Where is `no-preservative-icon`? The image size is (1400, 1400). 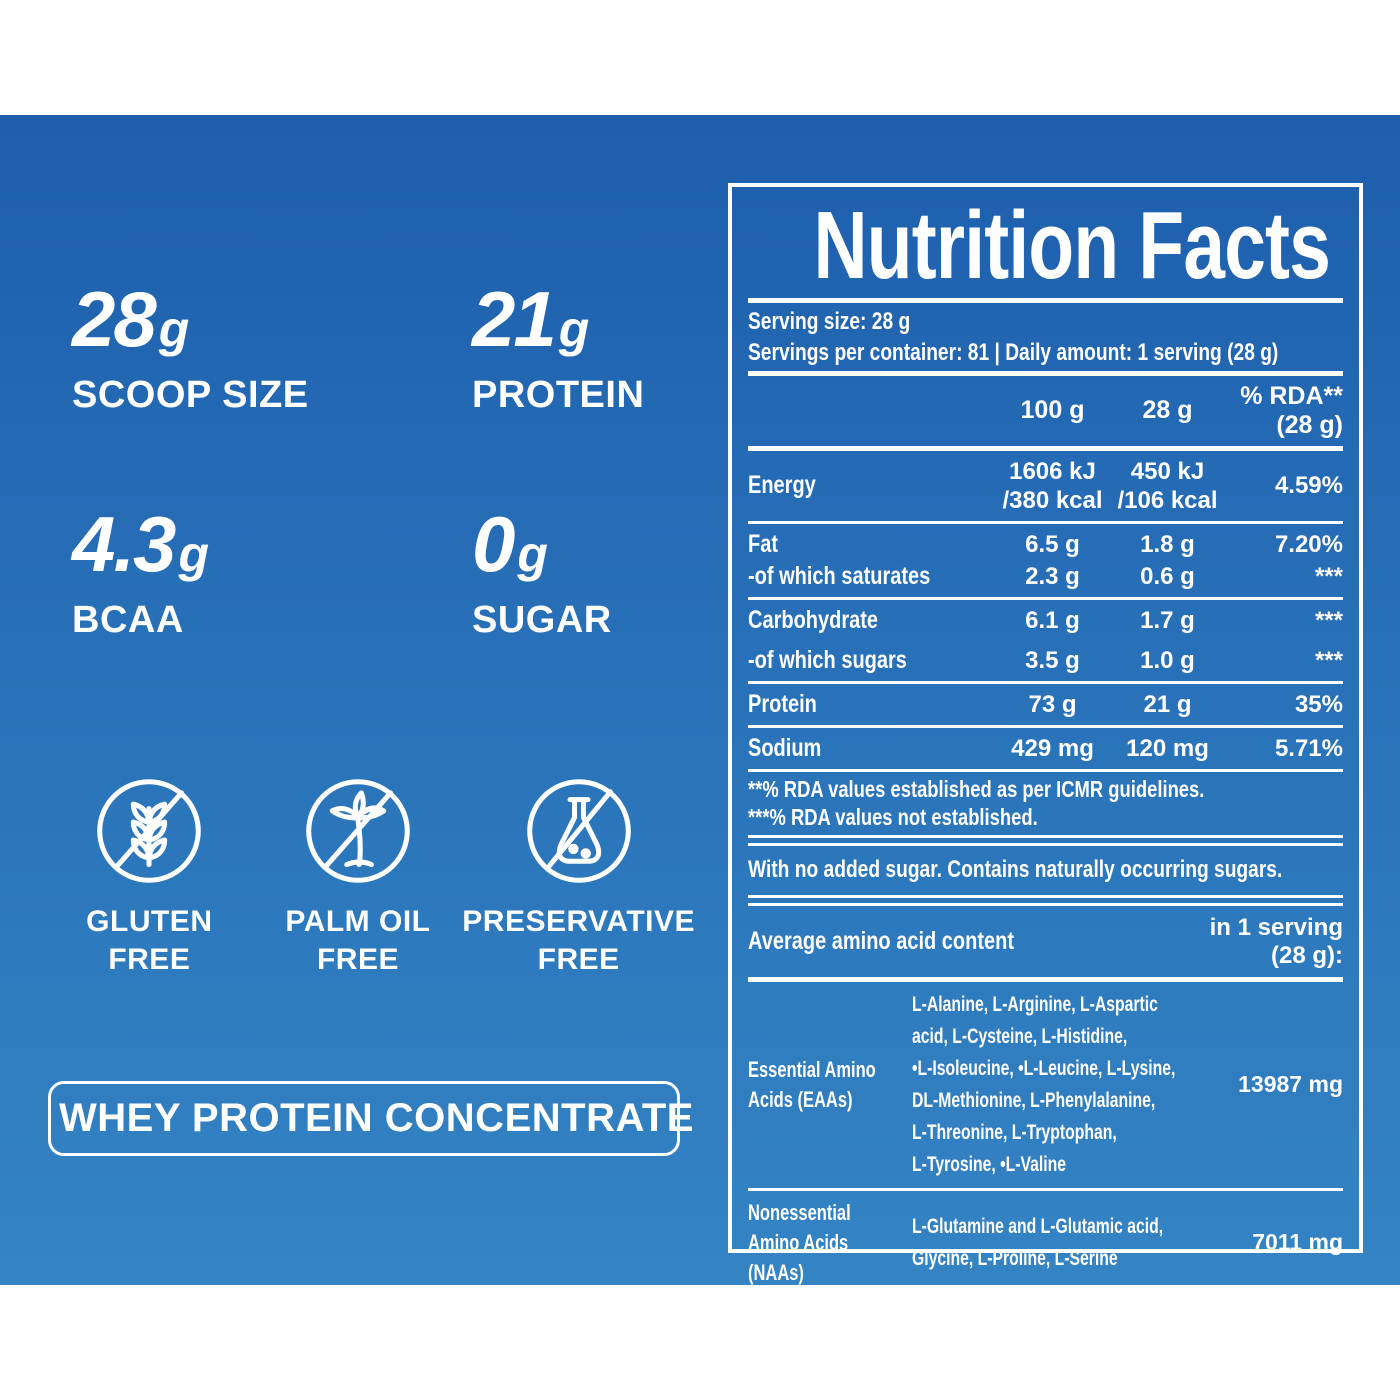 no-preservative-icon is located at coordinates (578, 831).